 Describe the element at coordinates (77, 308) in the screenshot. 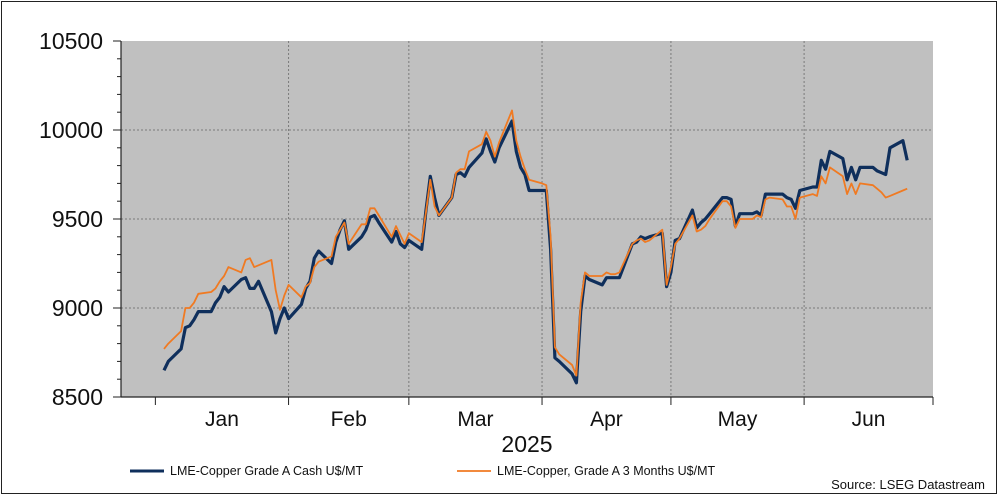

I see `y-tick-label: 9000` at that location.